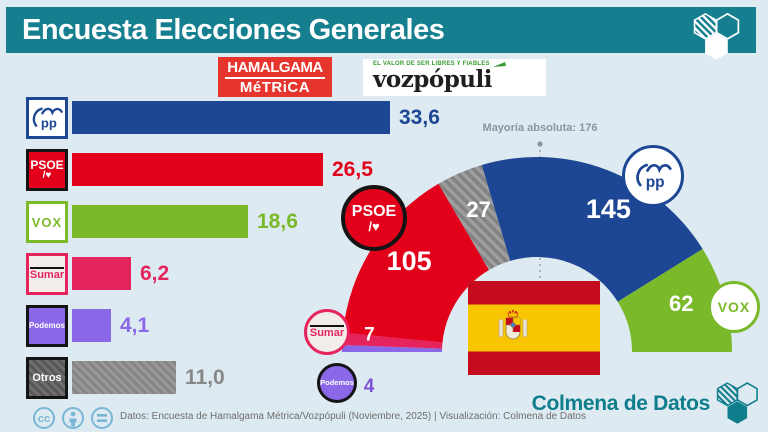  I want to click on media-tagline: EL VALOR DE SER LIBRES Y FIABLES, so click(456, 64).